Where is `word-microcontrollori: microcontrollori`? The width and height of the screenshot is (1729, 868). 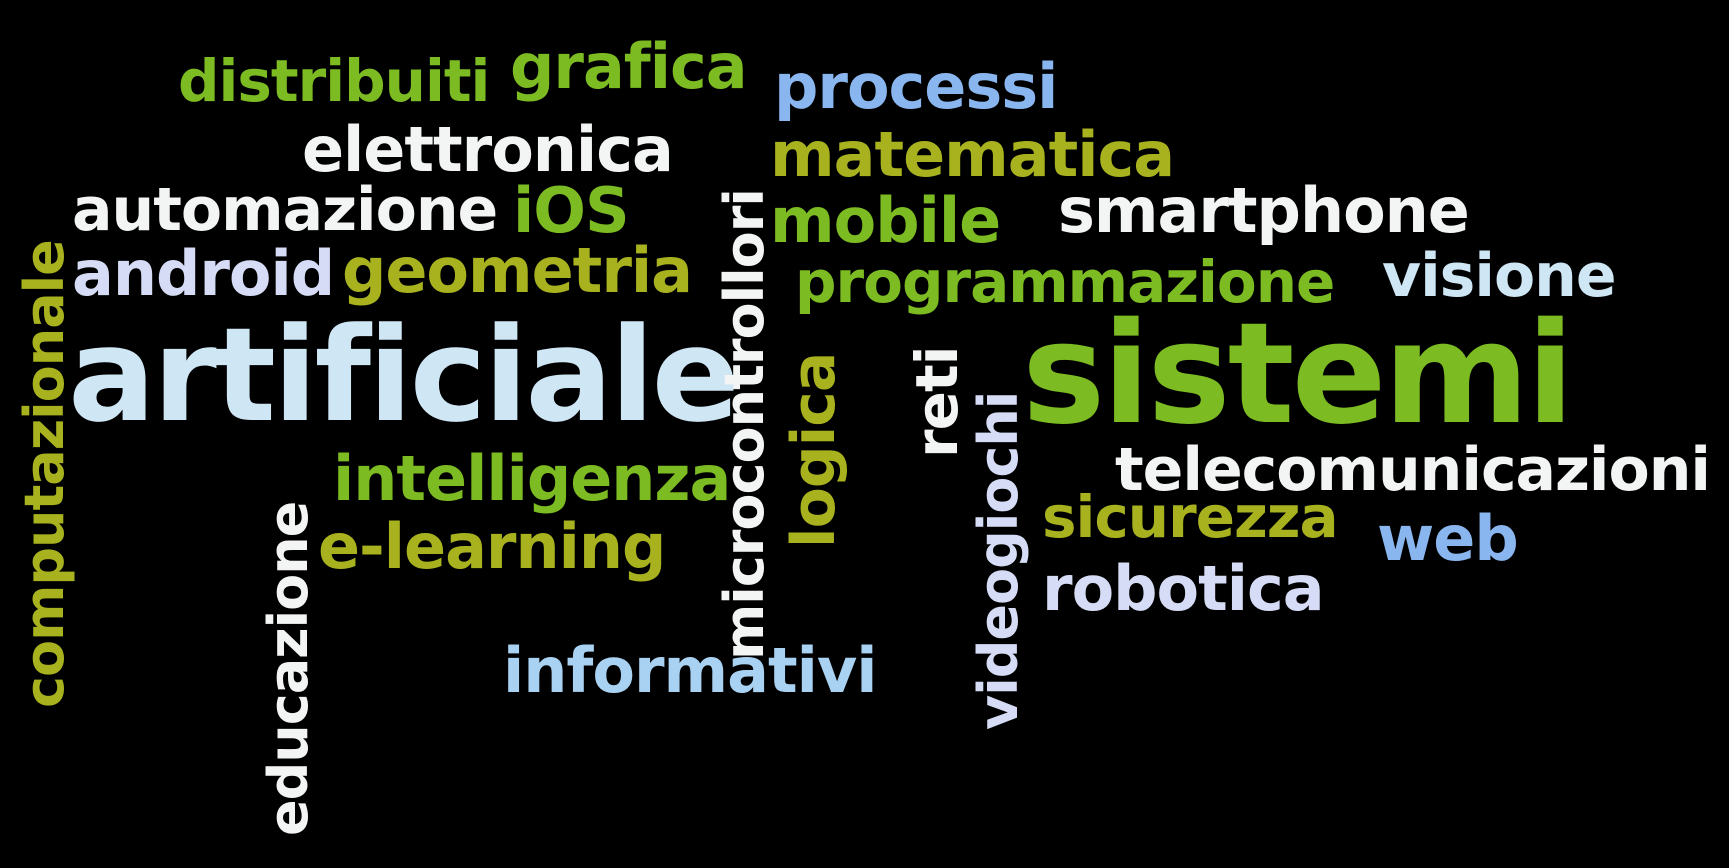 word-microcontrollori: microcontrollori is located at coordinates (744, 424).